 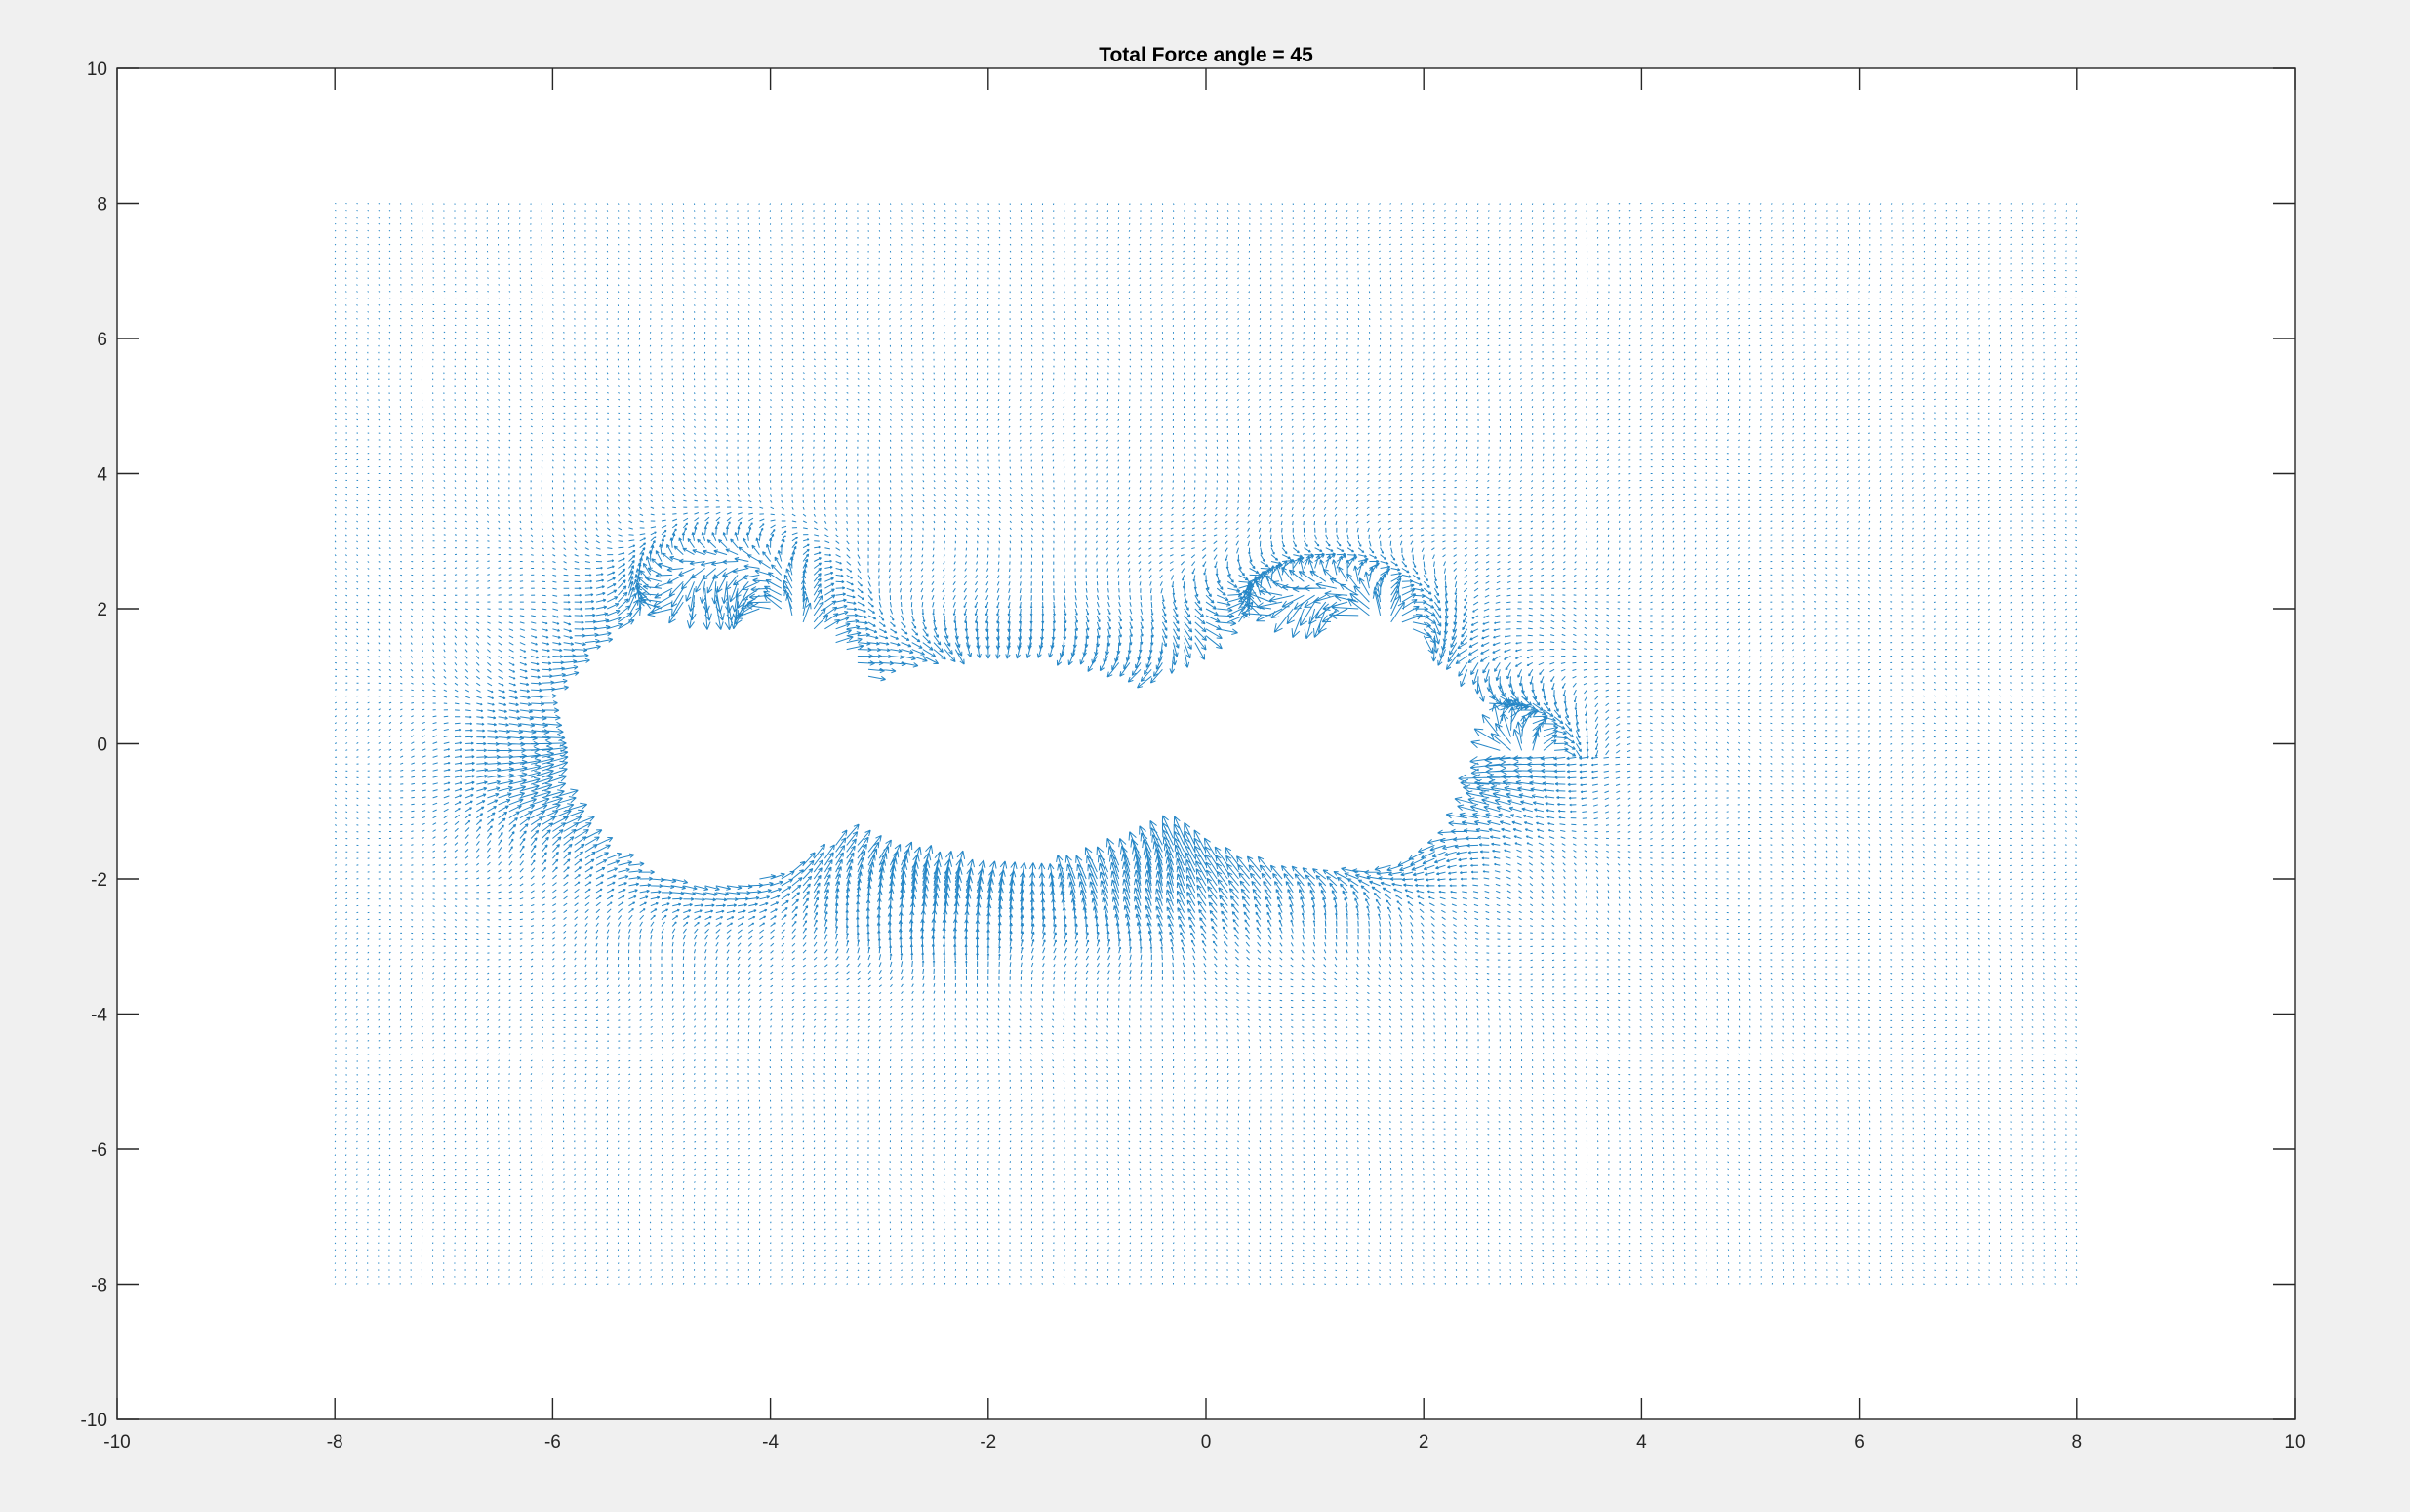 I want to click on x-tick-label: -4, so click(x=770, y=1442).